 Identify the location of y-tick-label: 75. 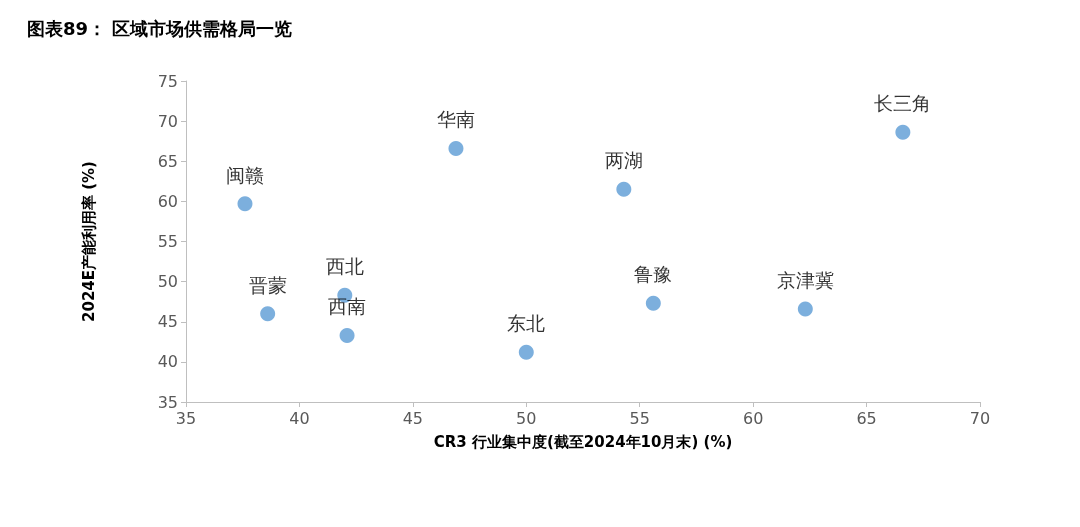
(167, 81).